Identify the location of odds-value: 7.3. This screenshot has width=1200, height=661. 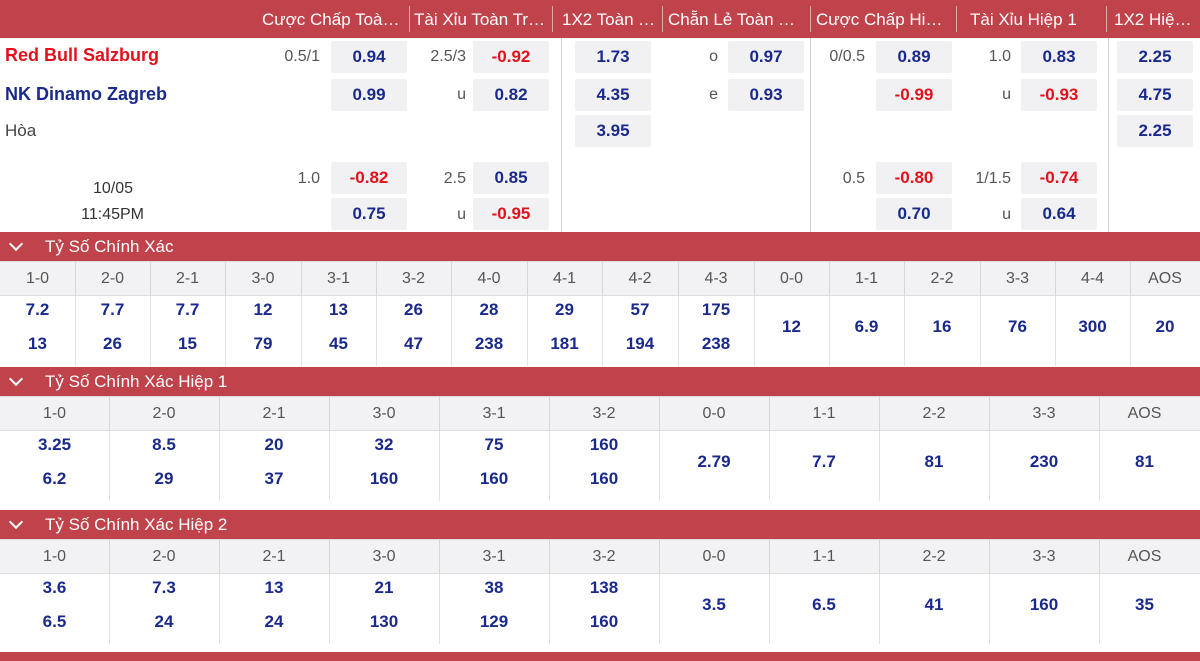
(164, 587).